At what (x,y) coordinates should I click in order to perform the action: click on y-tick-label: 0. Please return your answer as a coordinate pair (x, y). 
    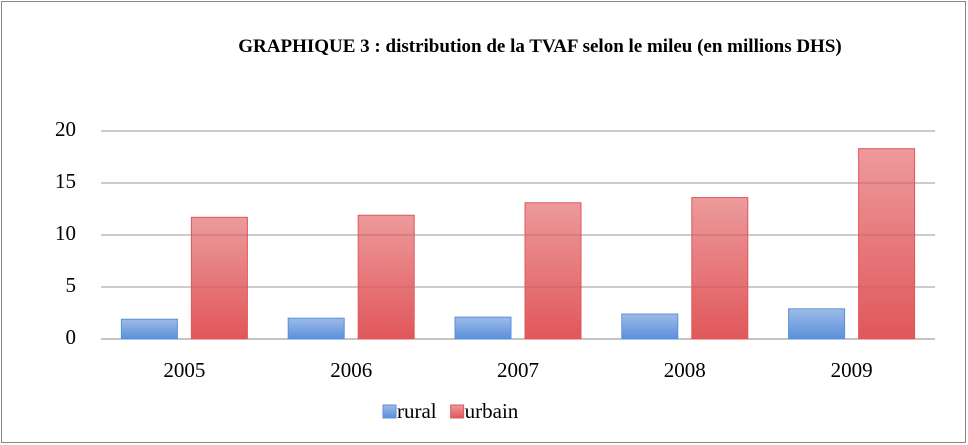
    Looking at the image, I should click on (71, 337).